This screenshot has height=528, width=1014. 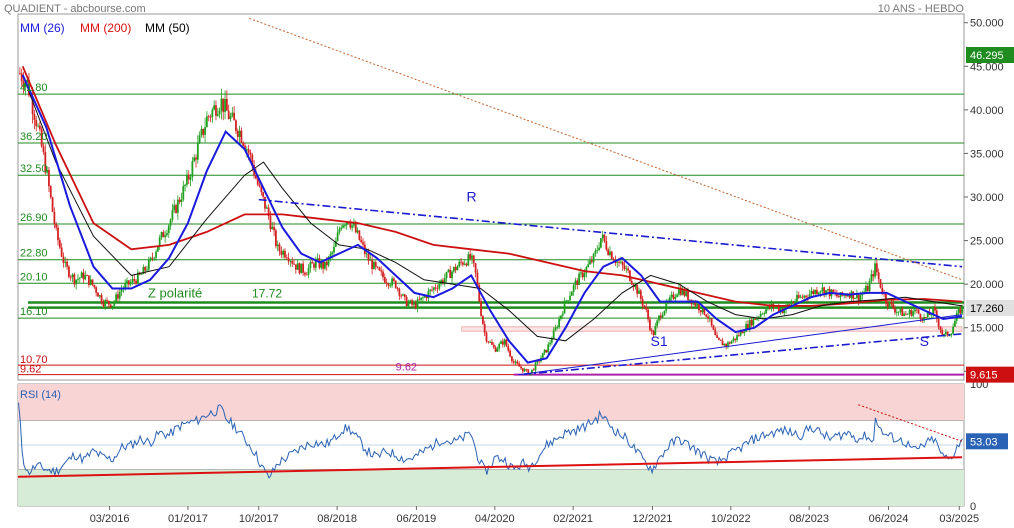 What do you see at coordinates (987, 154) in the screenshot?
I see `y-tick-label-3: 35.000` at bounding box center [987, 154].